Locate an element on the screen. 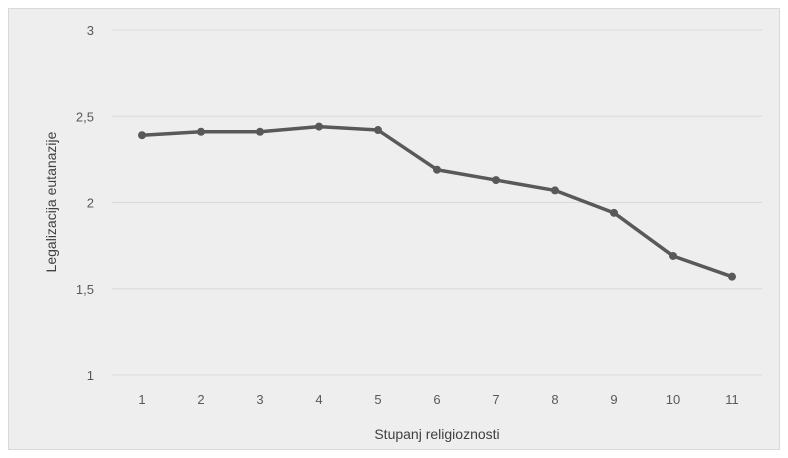 The height and width of the screenshot is (458, 788). x-tick-label: 8 is located at coordinates (554, 399).